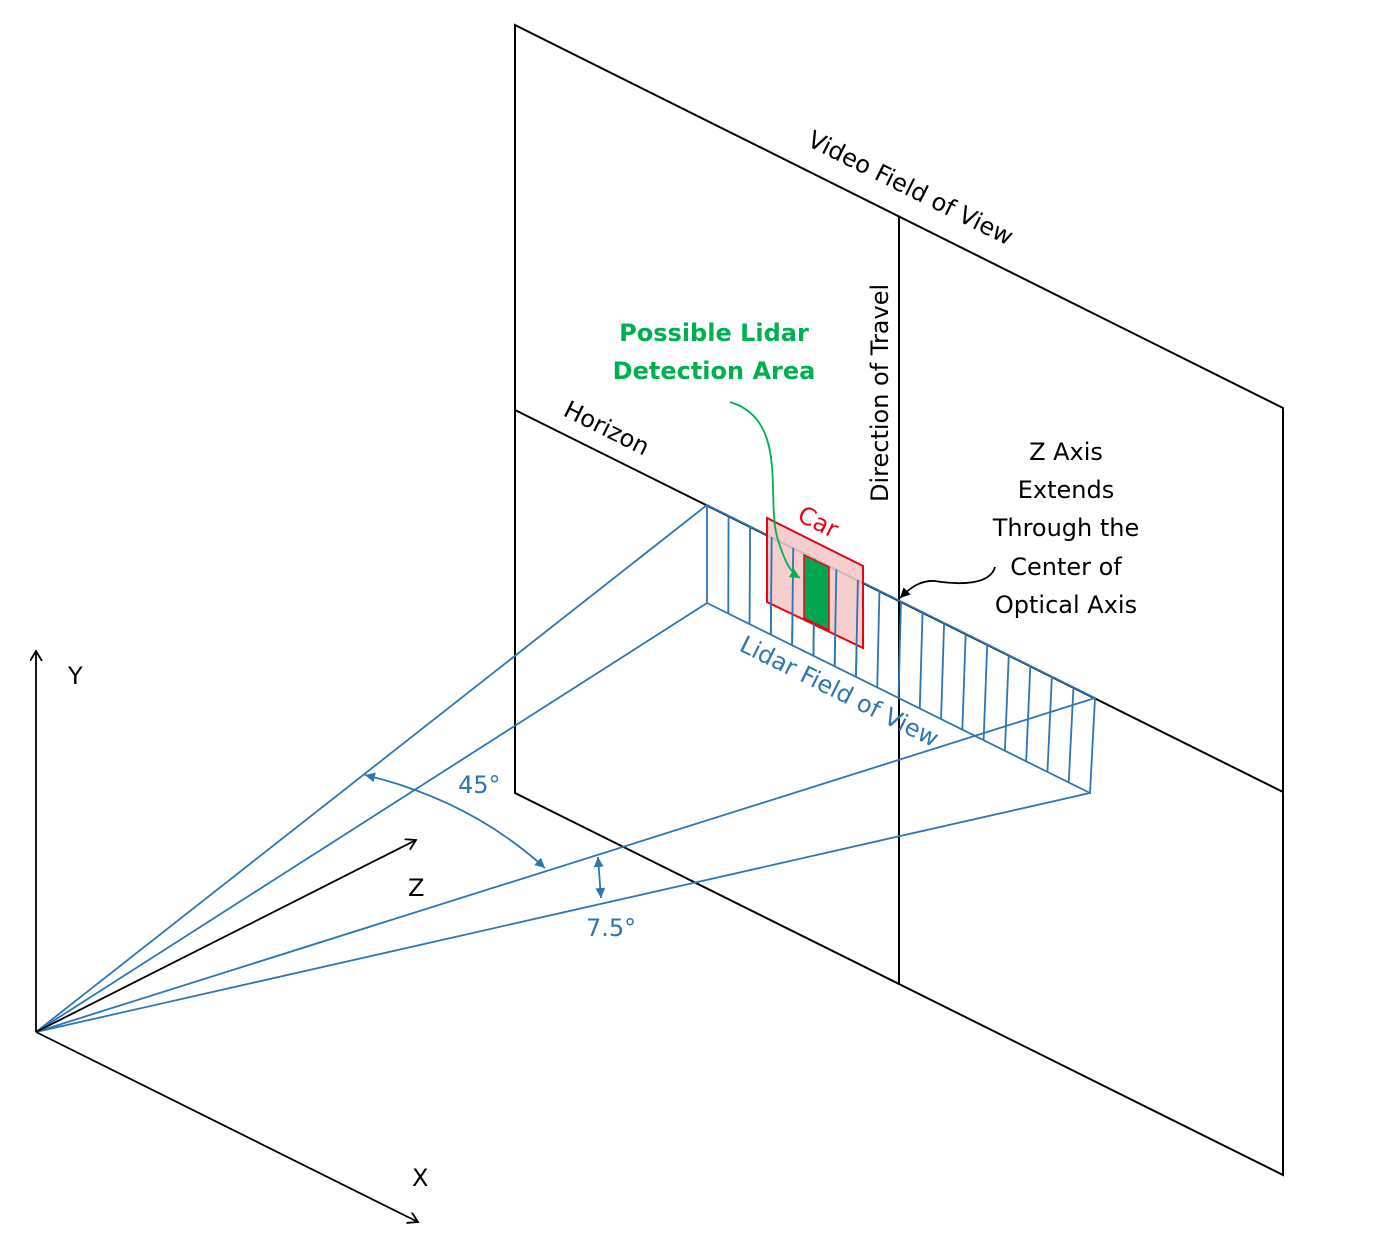 The height and width of the screenshot is (1250, 1390). Describe the element at coordinates (765, 490) in the screenshot. I see `detection-area-callout` at that location.